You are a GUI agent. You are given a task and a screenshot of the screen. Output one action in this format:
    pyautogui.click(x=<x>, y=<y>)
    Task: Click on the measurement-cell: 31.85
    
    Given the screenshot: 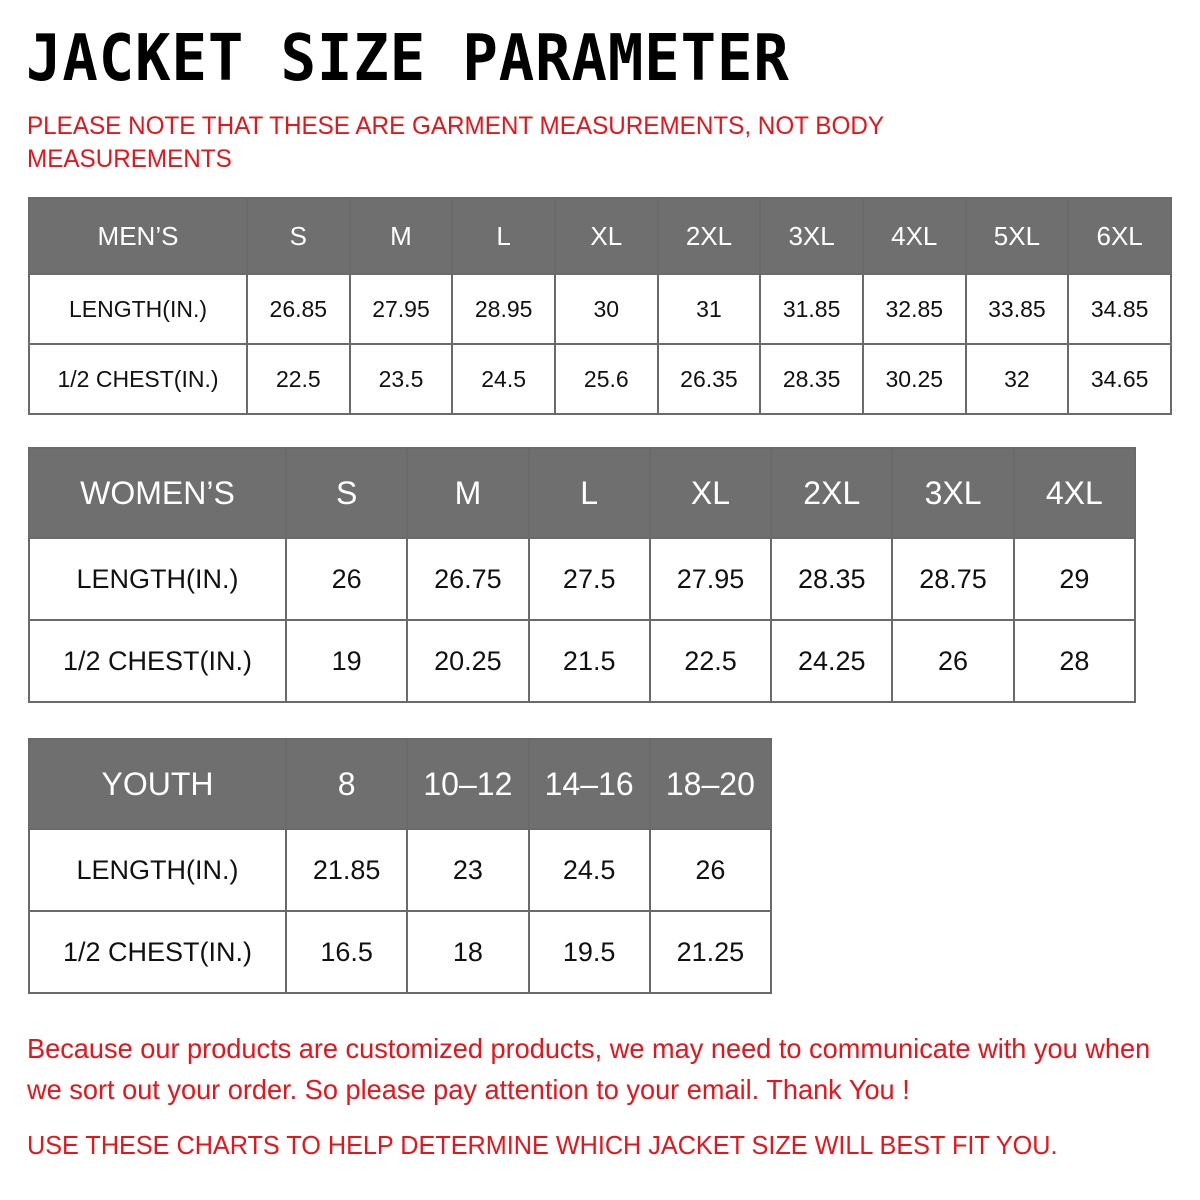 What is the action you would take?
    pyautogui.click(x=811, y=309)
    